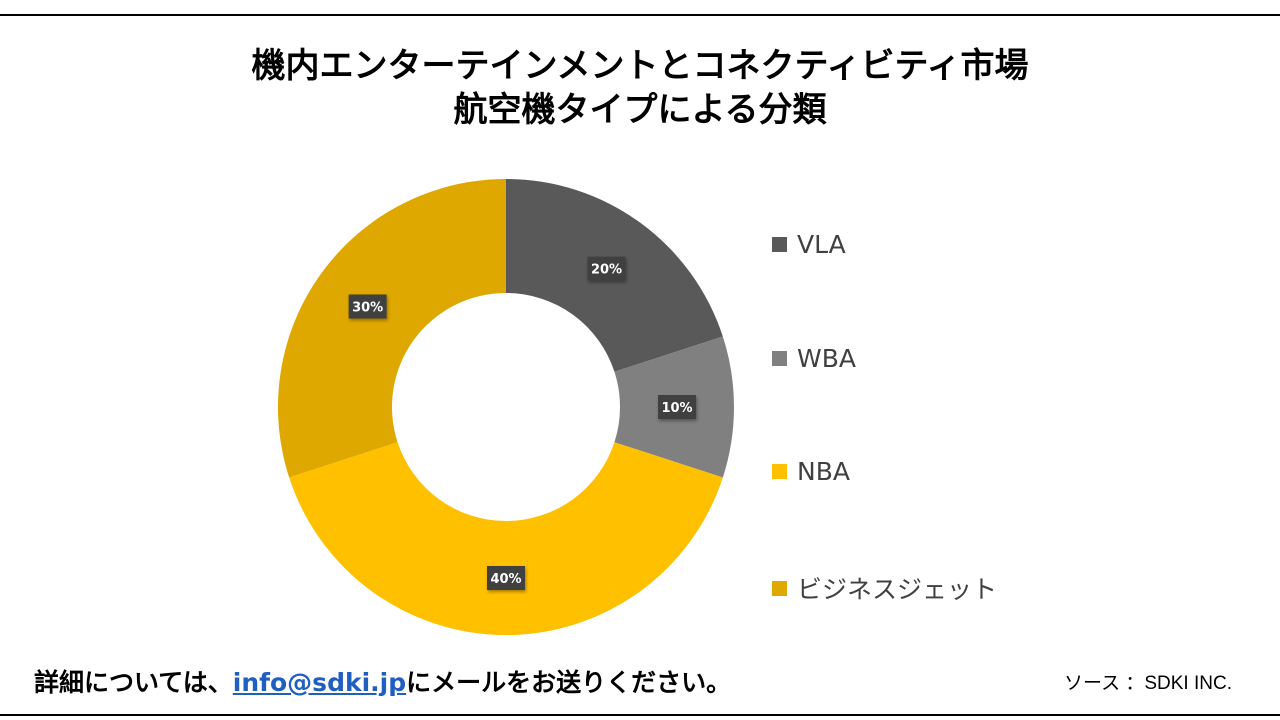  What do you see at coordinates (319, 682) in the screenshot?
I see `email-link: info@sdki.jp` at bounding box center [319, 682].